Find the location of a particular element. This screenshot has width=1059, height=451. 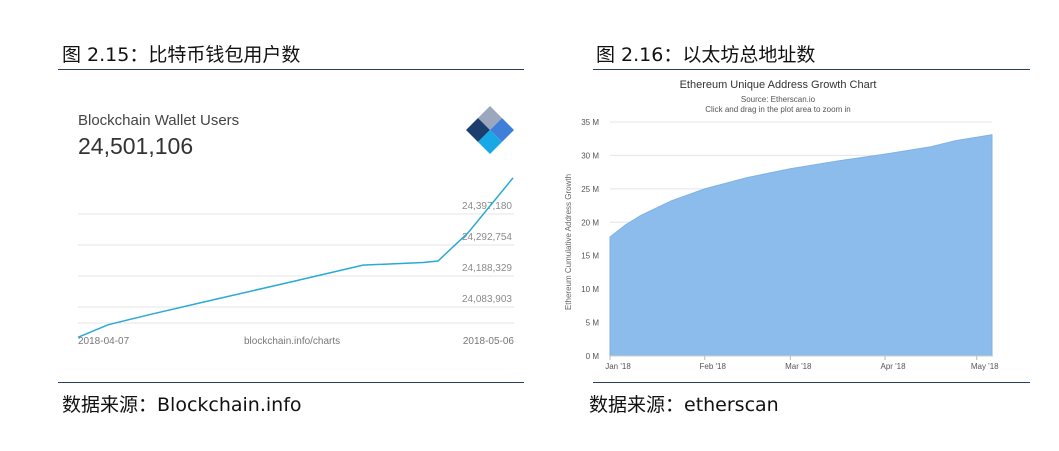

left-y-tick-label: 24,188,329 is located at coordinates (487, 268).